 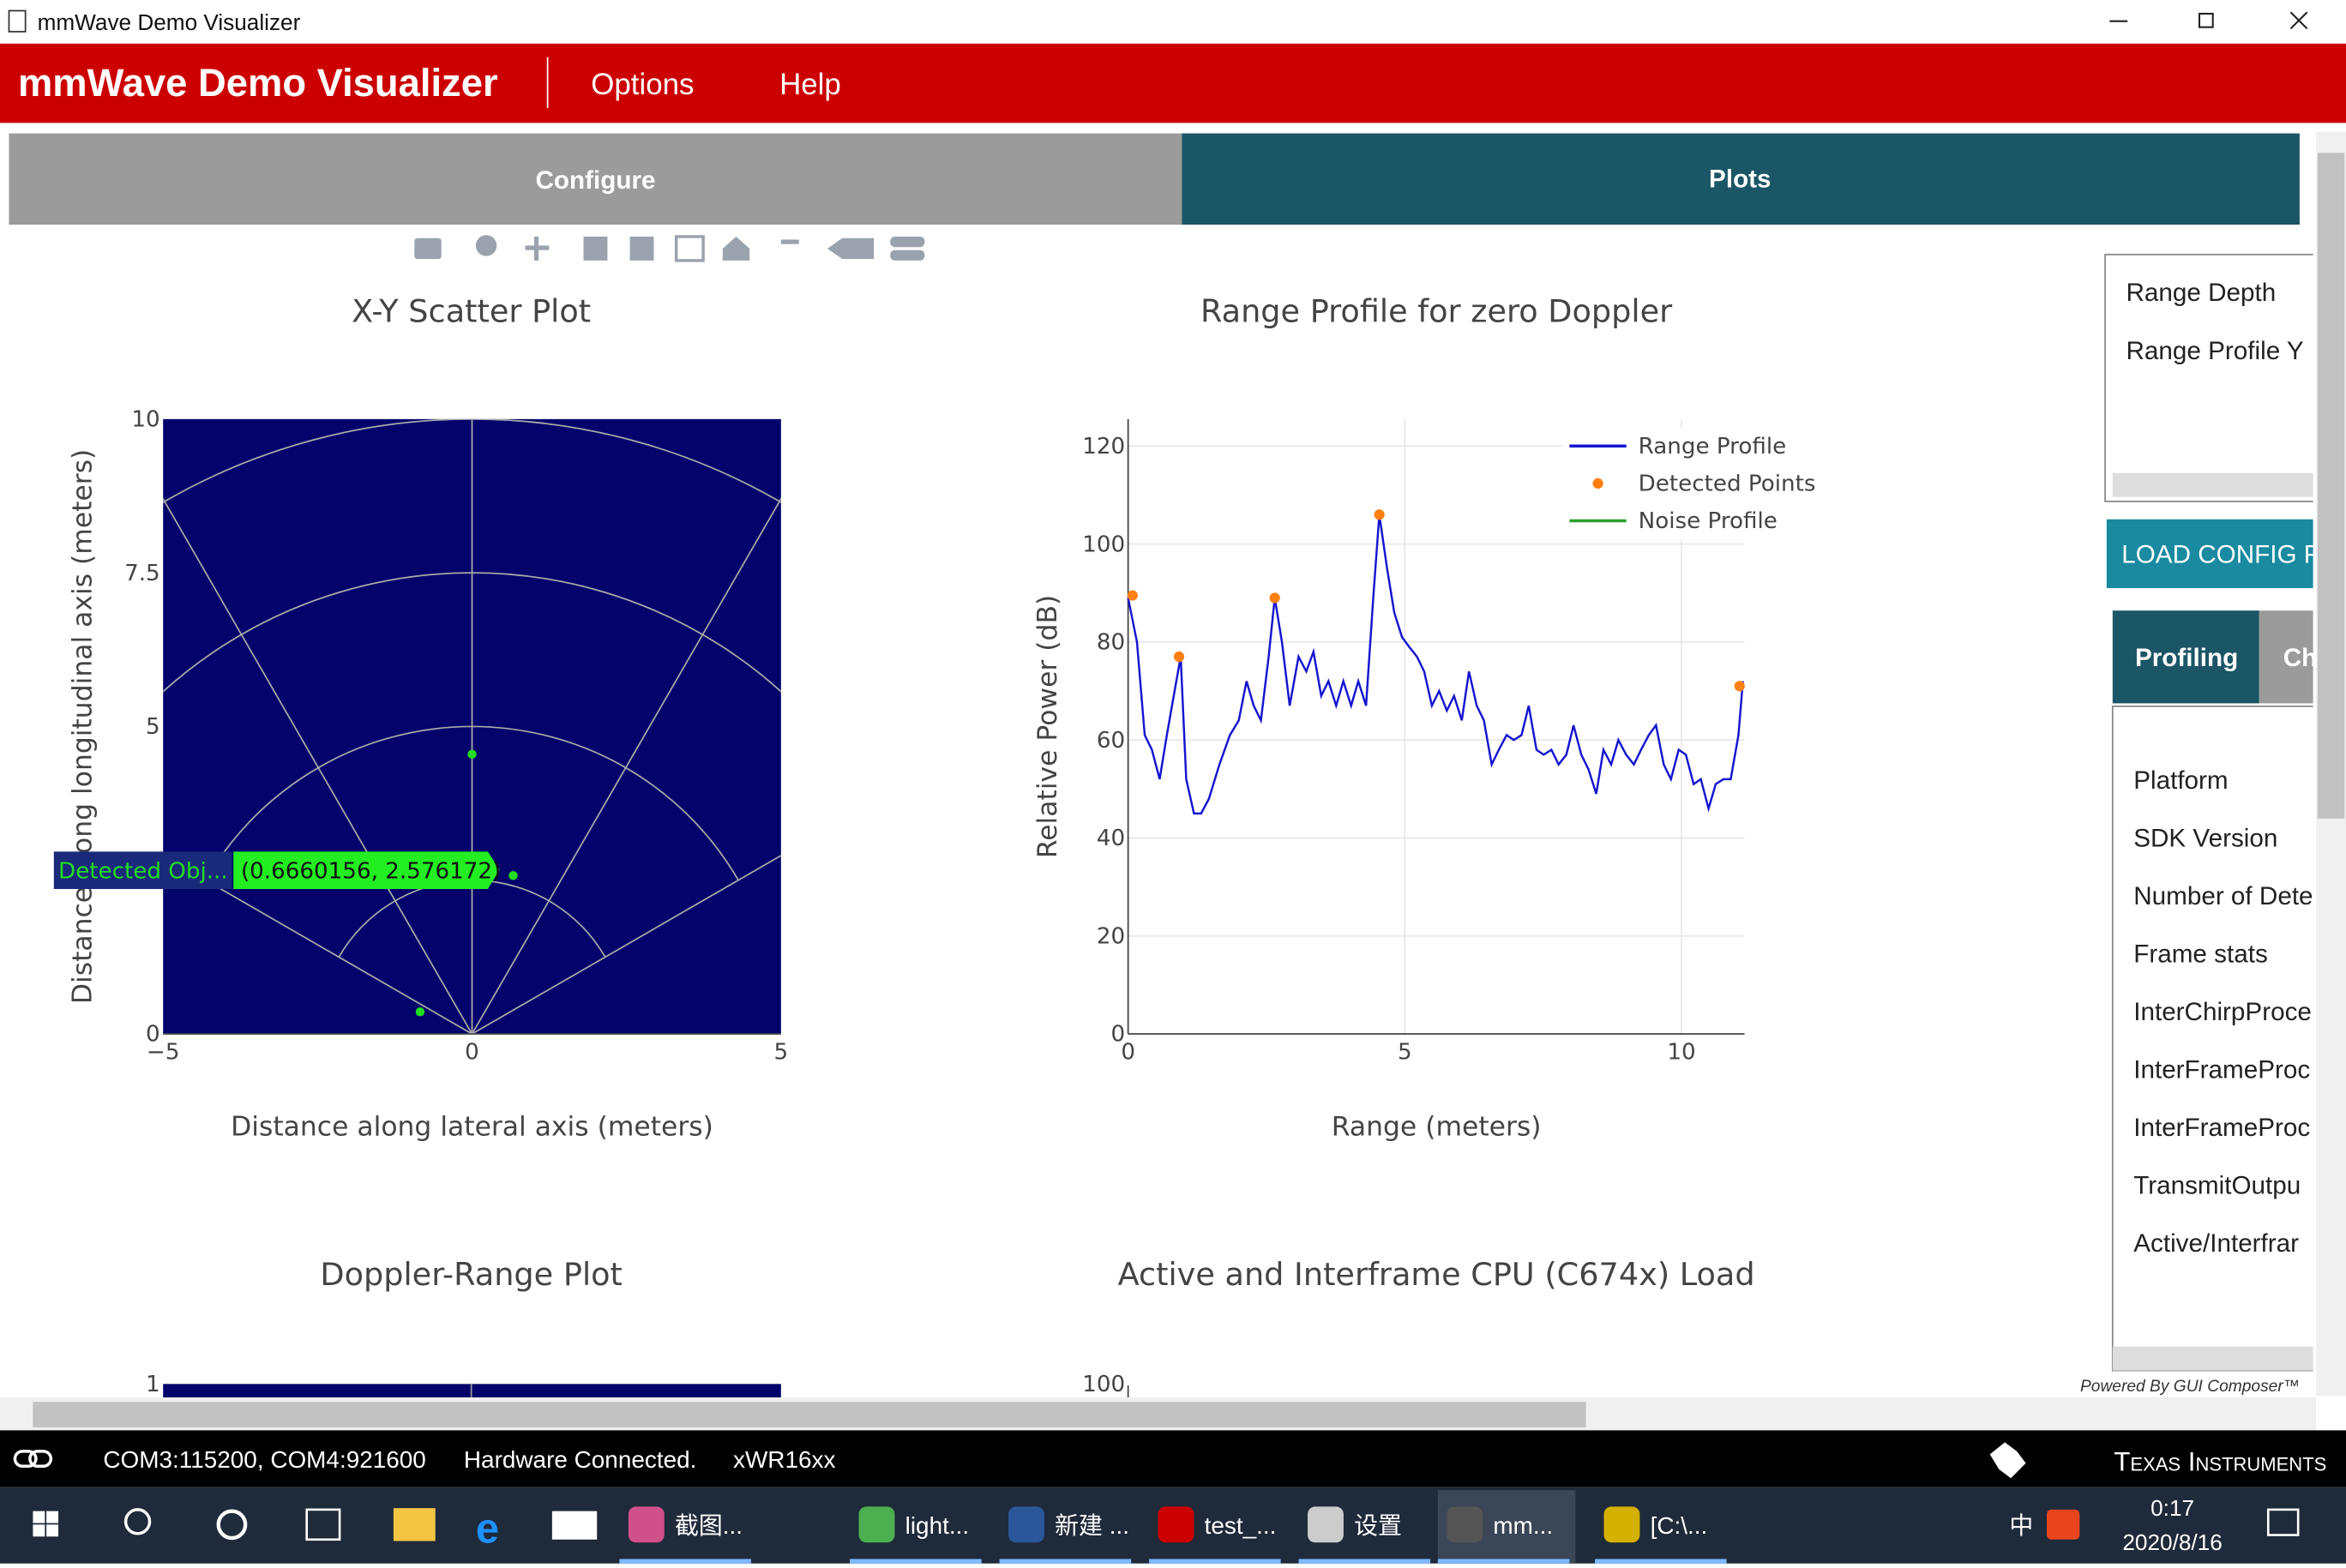 What do you see at coordinates (1111, 936) in the screenshot?
I see `y-tick-label: 20` at bounding box center [1111, 936].